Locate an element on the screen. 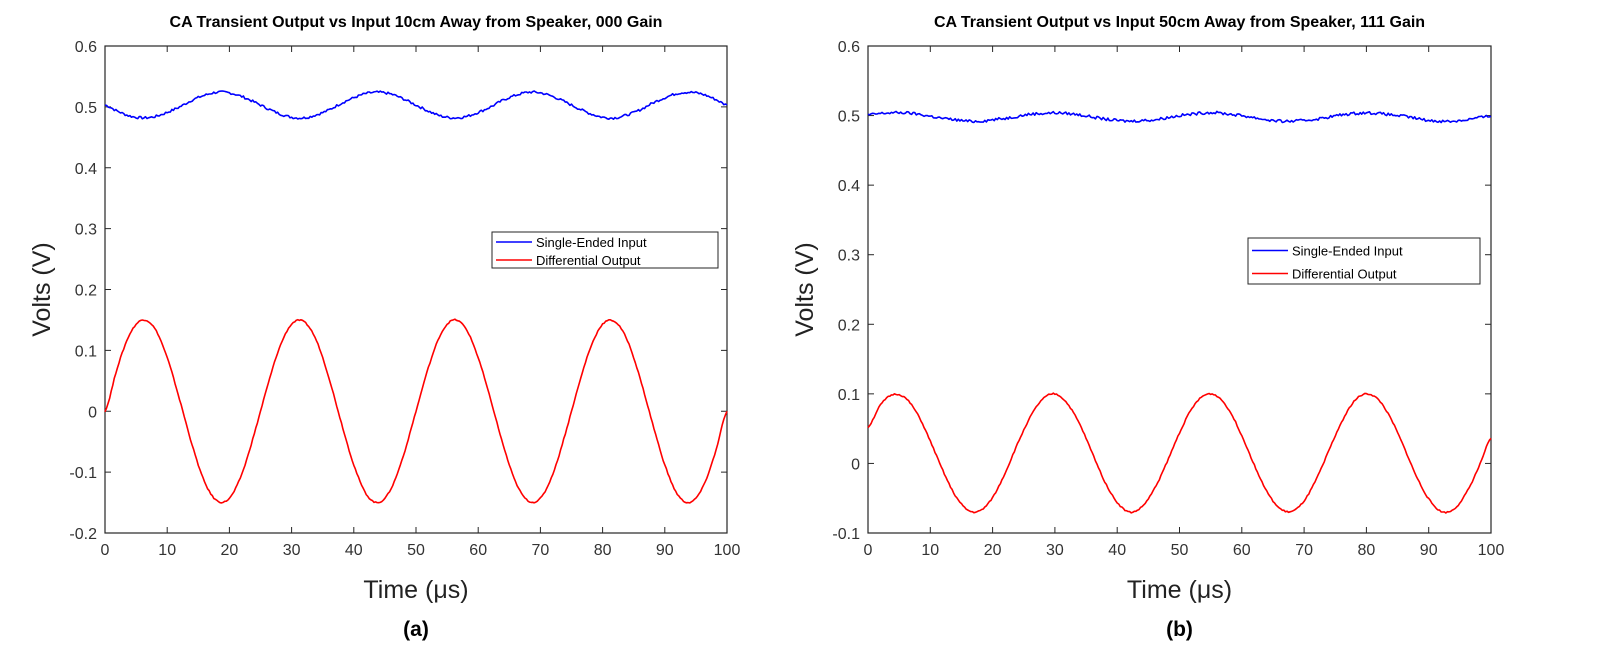 Image resolution: width=1600 pixels, height=672 pixels. panel-label: (b) is located at coordinates (1179, 629).